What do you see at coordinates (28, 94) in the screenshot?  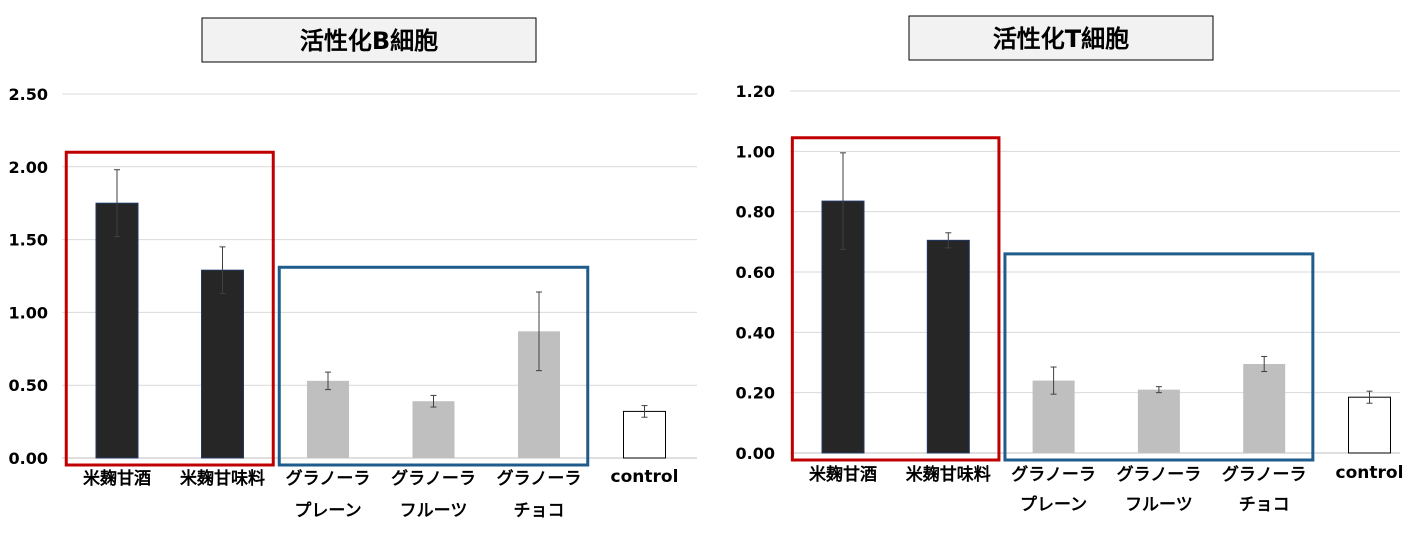 I see `chart1-y-tick-label: 2.50` at bounding box center [28, 94].